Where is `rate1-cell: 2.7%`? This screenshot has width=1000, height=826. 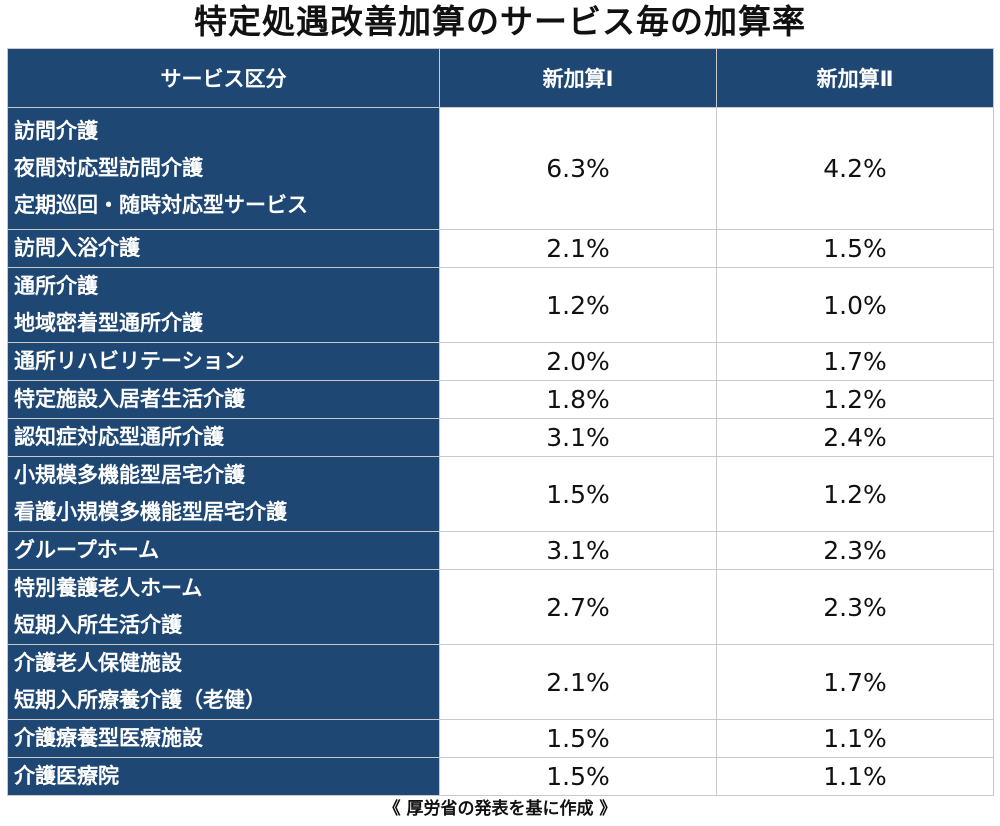 rate1-cell: 2.7% is located at coordinates (578, 607).